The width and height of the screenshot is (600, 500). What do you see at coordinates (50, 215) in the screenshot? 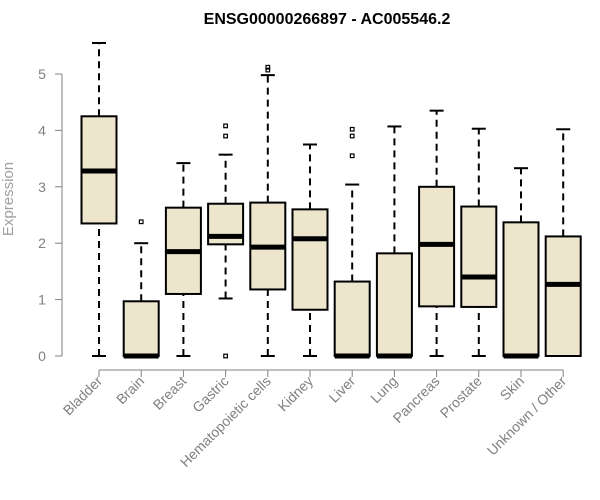
I see `y-axis: 0 1 2 3 4 5` at bounding box center [50, 215].